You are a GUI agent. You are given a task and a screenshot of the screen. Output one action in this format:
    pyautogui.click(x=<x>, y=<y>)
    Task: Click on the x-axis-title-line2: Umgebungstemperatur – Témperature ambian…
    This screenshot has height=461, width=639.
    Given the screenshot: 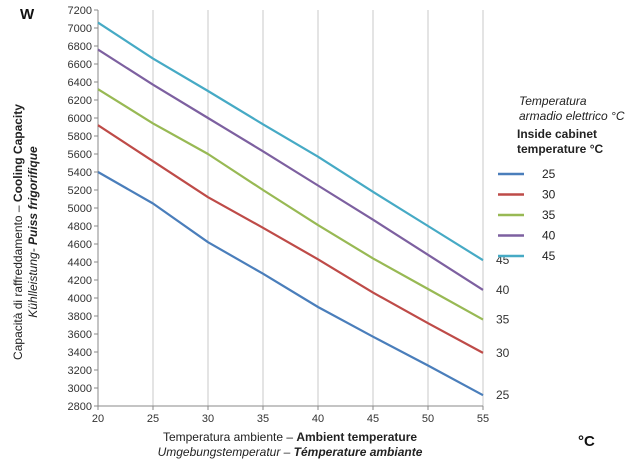 What is the action you would take?
    pyautogui.click(x=290, y=452)
    